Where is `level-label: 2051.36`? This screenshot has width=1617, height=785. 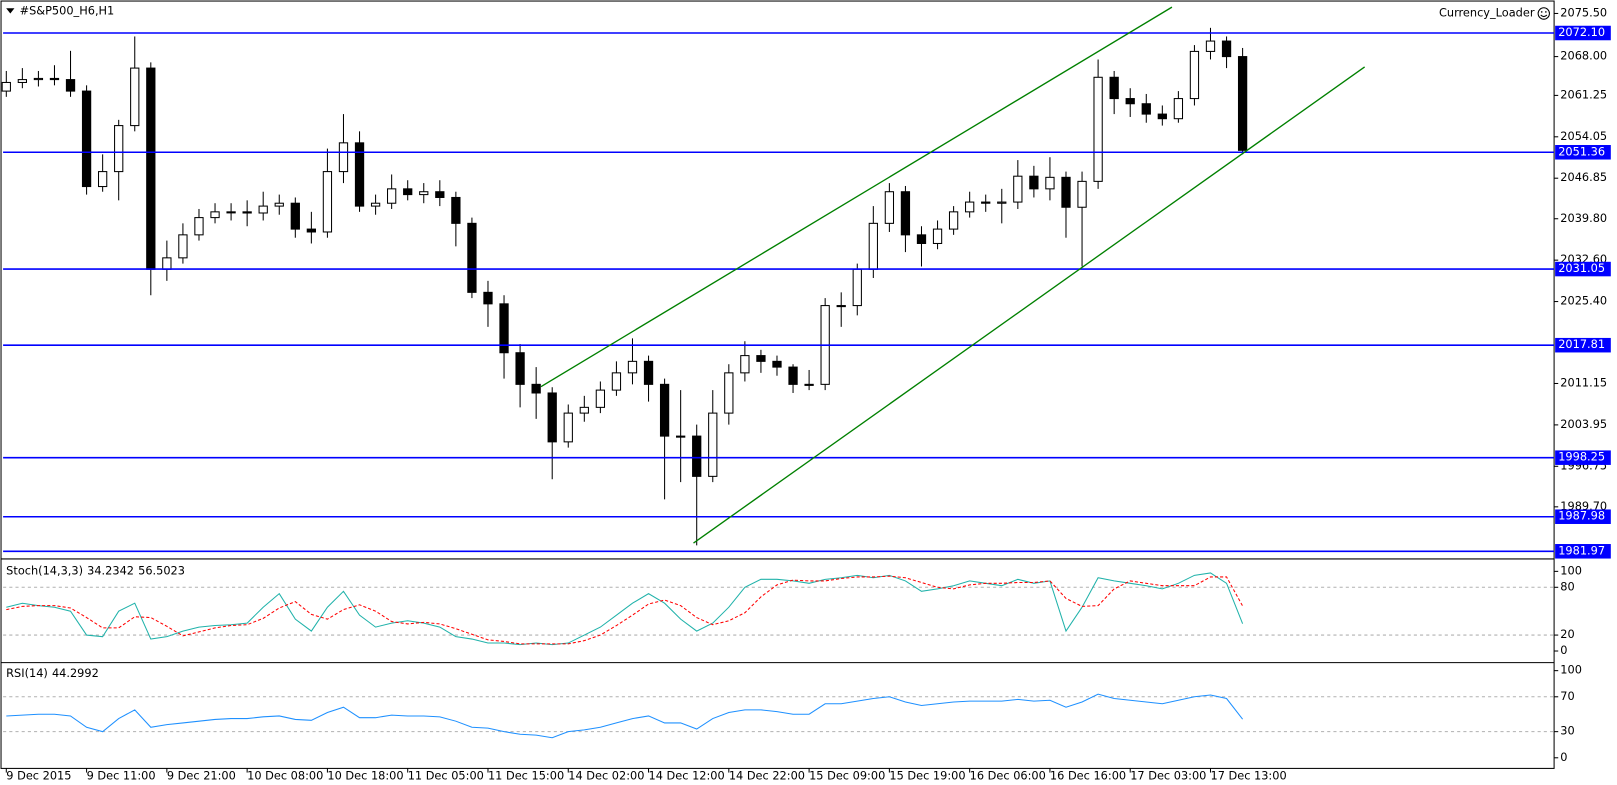
level-label: 2051.36 is located at coordinates (1581, 151).